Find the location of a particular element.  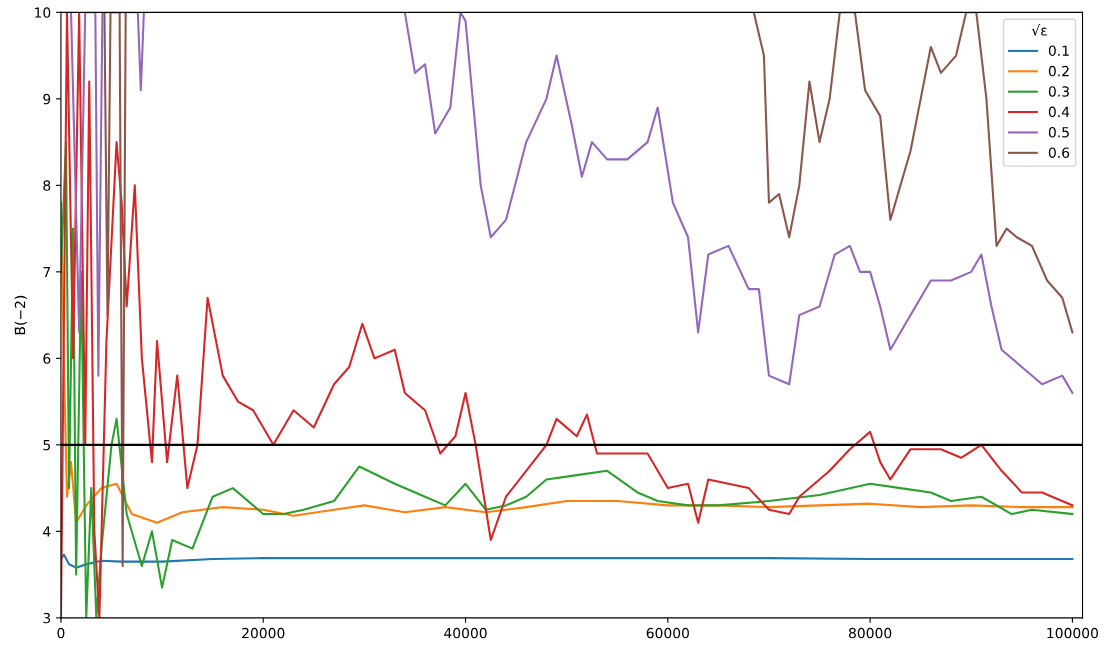

y-tick-label: 9 is located at coordinates (47, 99).